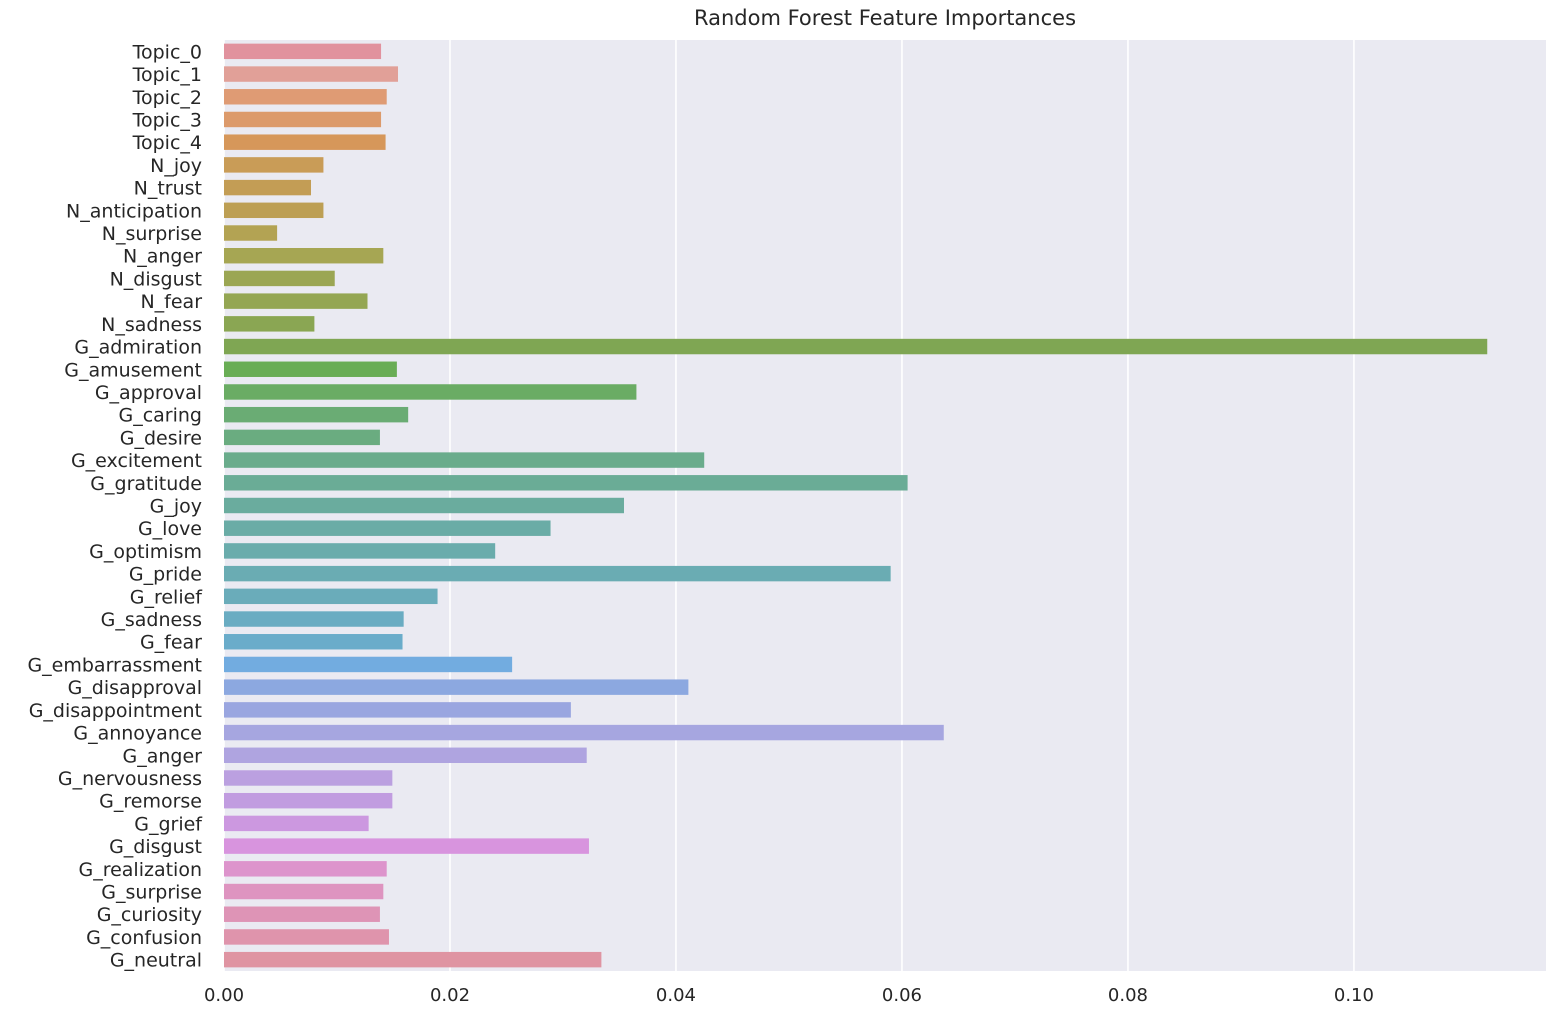  What do you see at coordinates (279, 278) in the screenshot?
I see `bar-N_disgust` at bounding box center [279, 278].